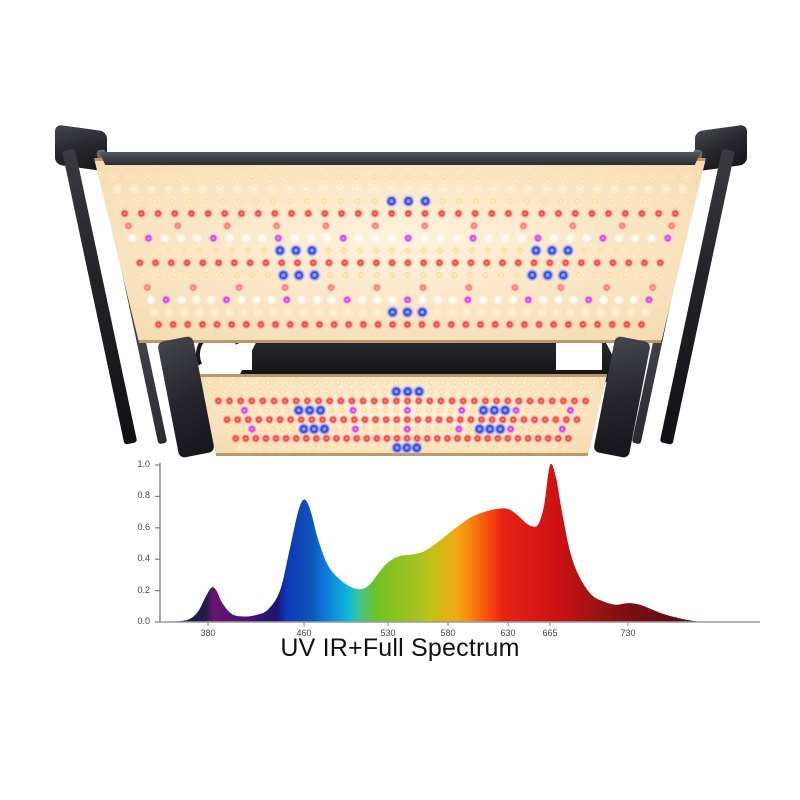 The image size is (800, 800). Describe the element at coordinates (143, 558) in the screenshot. I see `y-tick-label: 0.4` at that location.